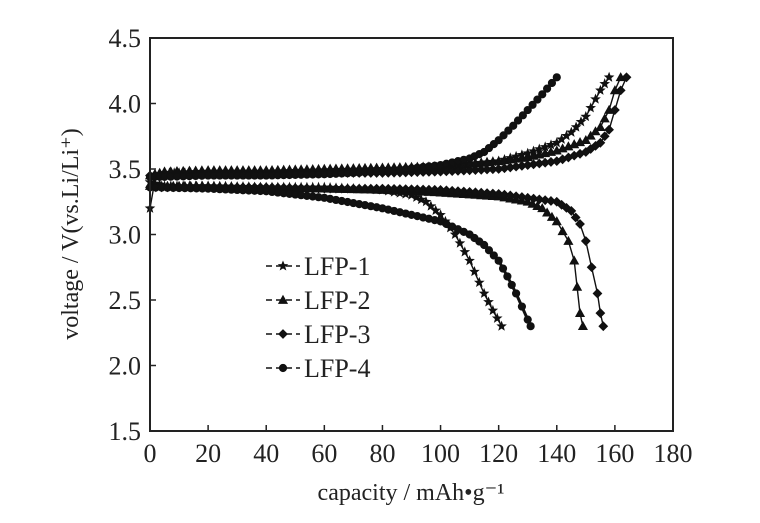 This screenshot has width=760, height=523. I want to click on x-tick-label: 60, so click(324, 453).